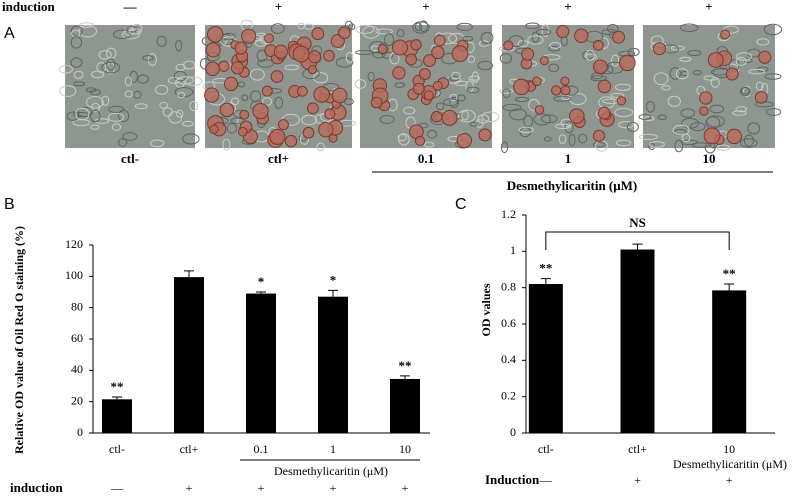  Describe the element at coordinates (568, 158) in the screenshot. I see `image-label: 1` at that location.